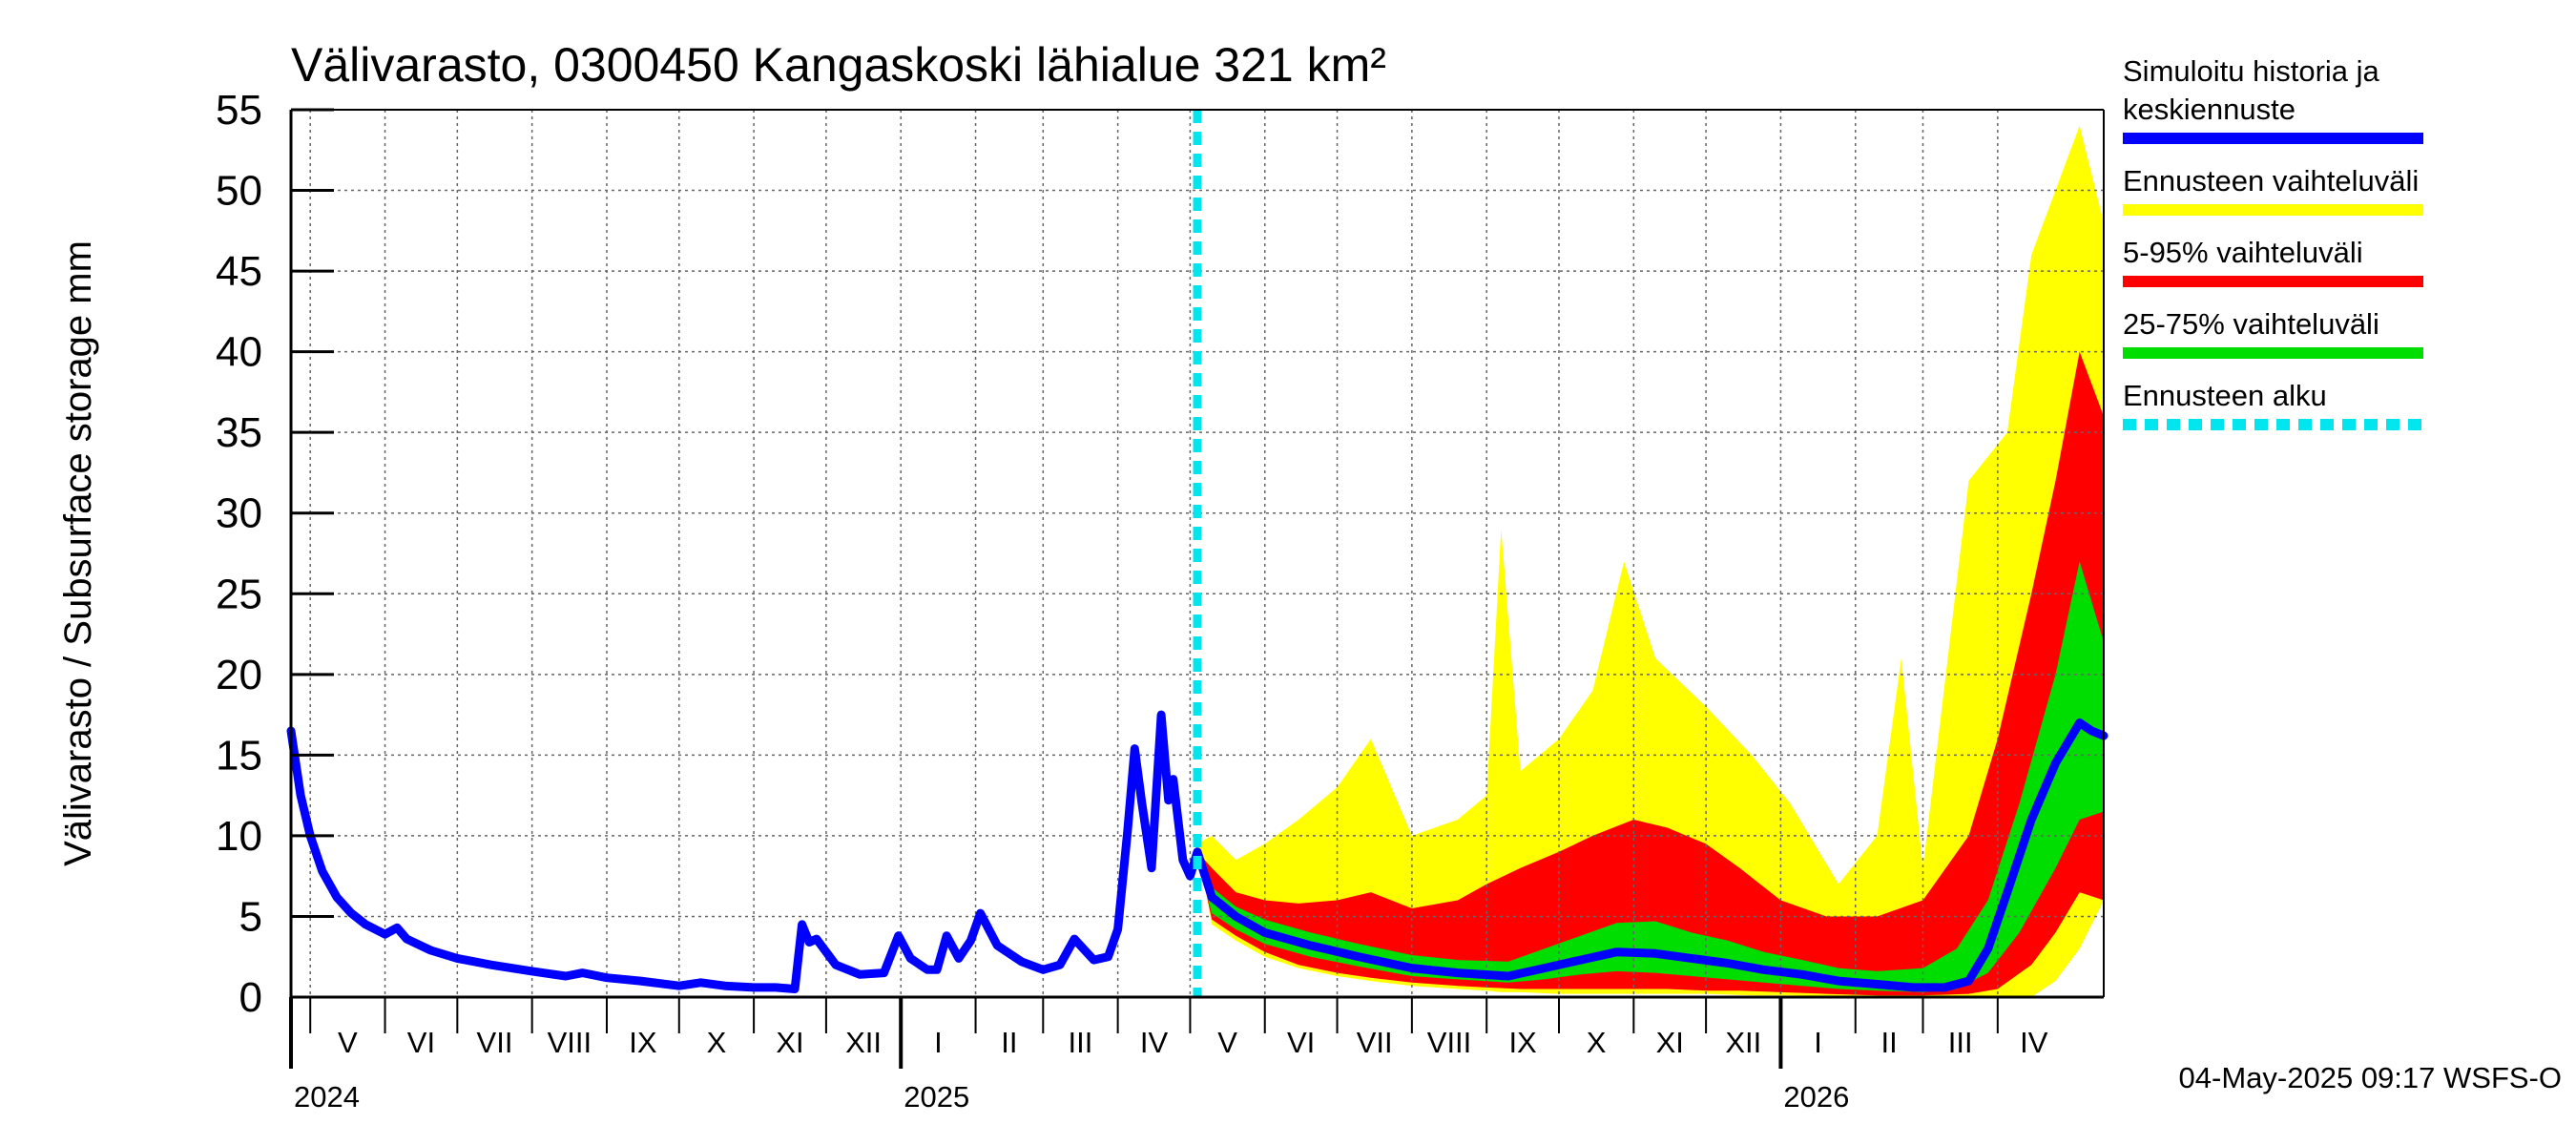  I want to click on y-tick-label-35: 35, so click(239, 432).